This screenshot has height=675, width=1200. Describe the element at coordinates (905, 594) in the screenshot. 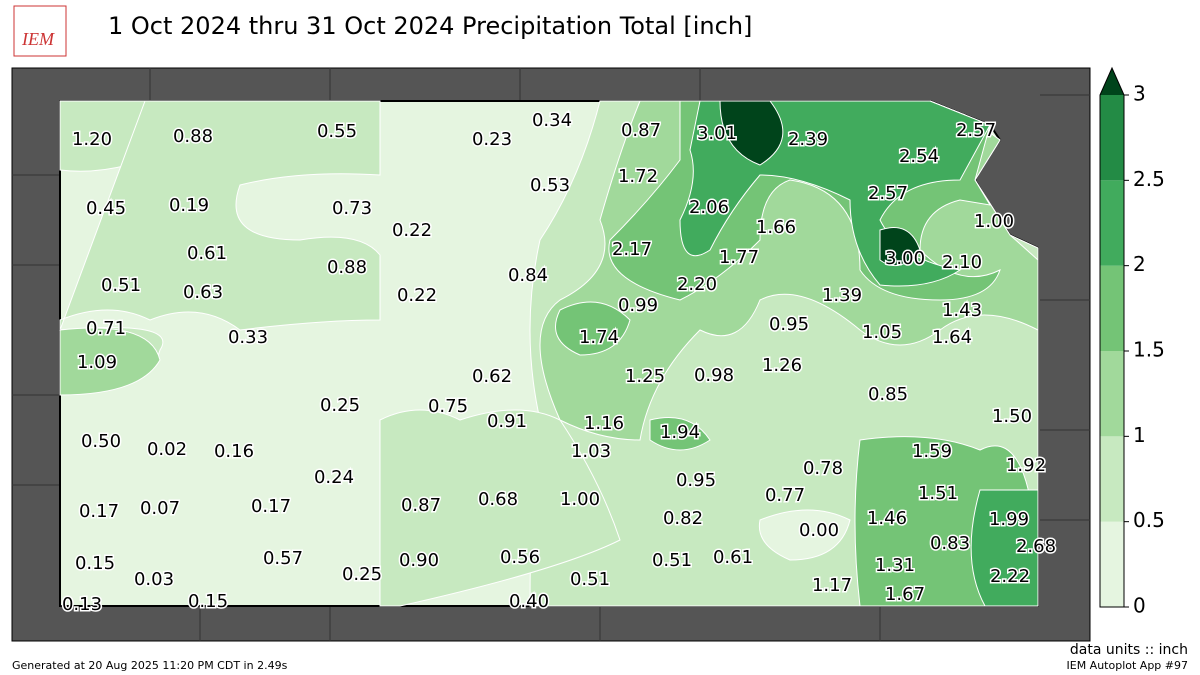

I see `station-value: 1.67` at that location.